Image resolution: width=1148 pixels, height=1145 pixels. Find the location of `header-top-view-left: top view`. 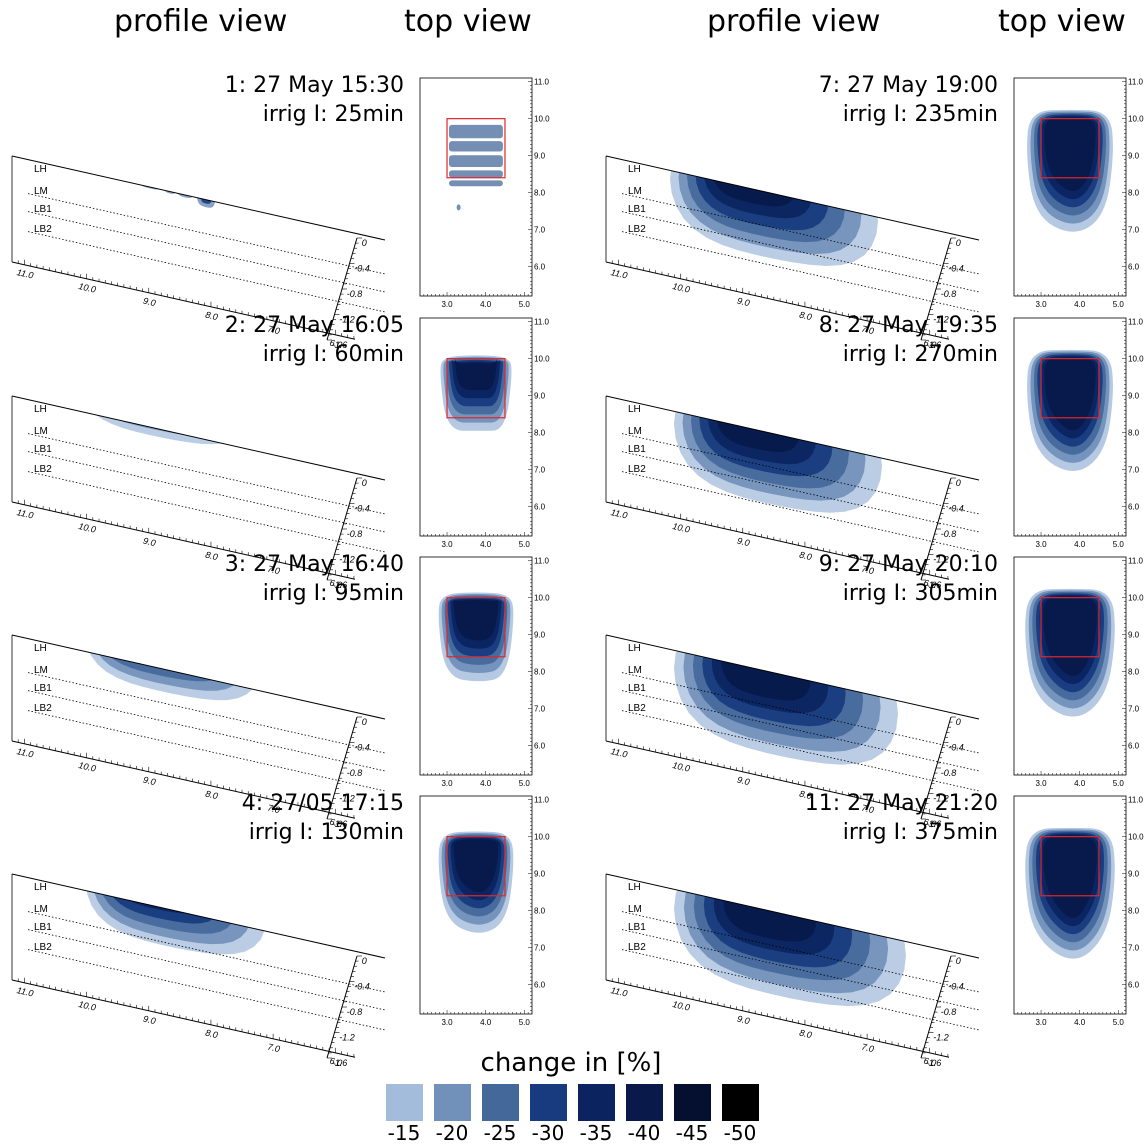

header-top-view-left: top view is located at coordinates (468, 21).